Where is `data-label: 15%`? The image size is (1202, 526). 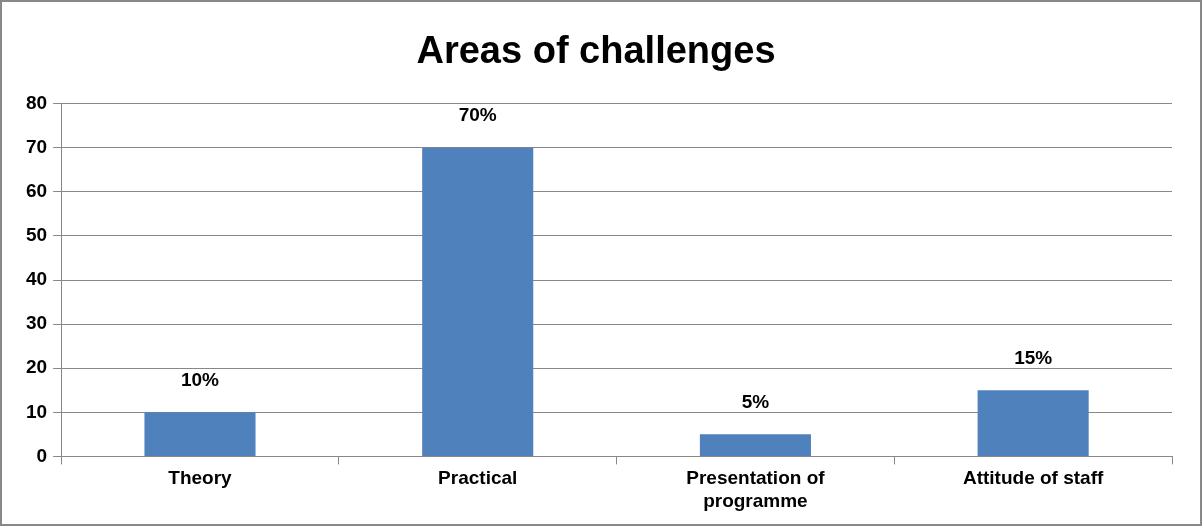
data-label: 15% is located at coordinates (1033, 357).